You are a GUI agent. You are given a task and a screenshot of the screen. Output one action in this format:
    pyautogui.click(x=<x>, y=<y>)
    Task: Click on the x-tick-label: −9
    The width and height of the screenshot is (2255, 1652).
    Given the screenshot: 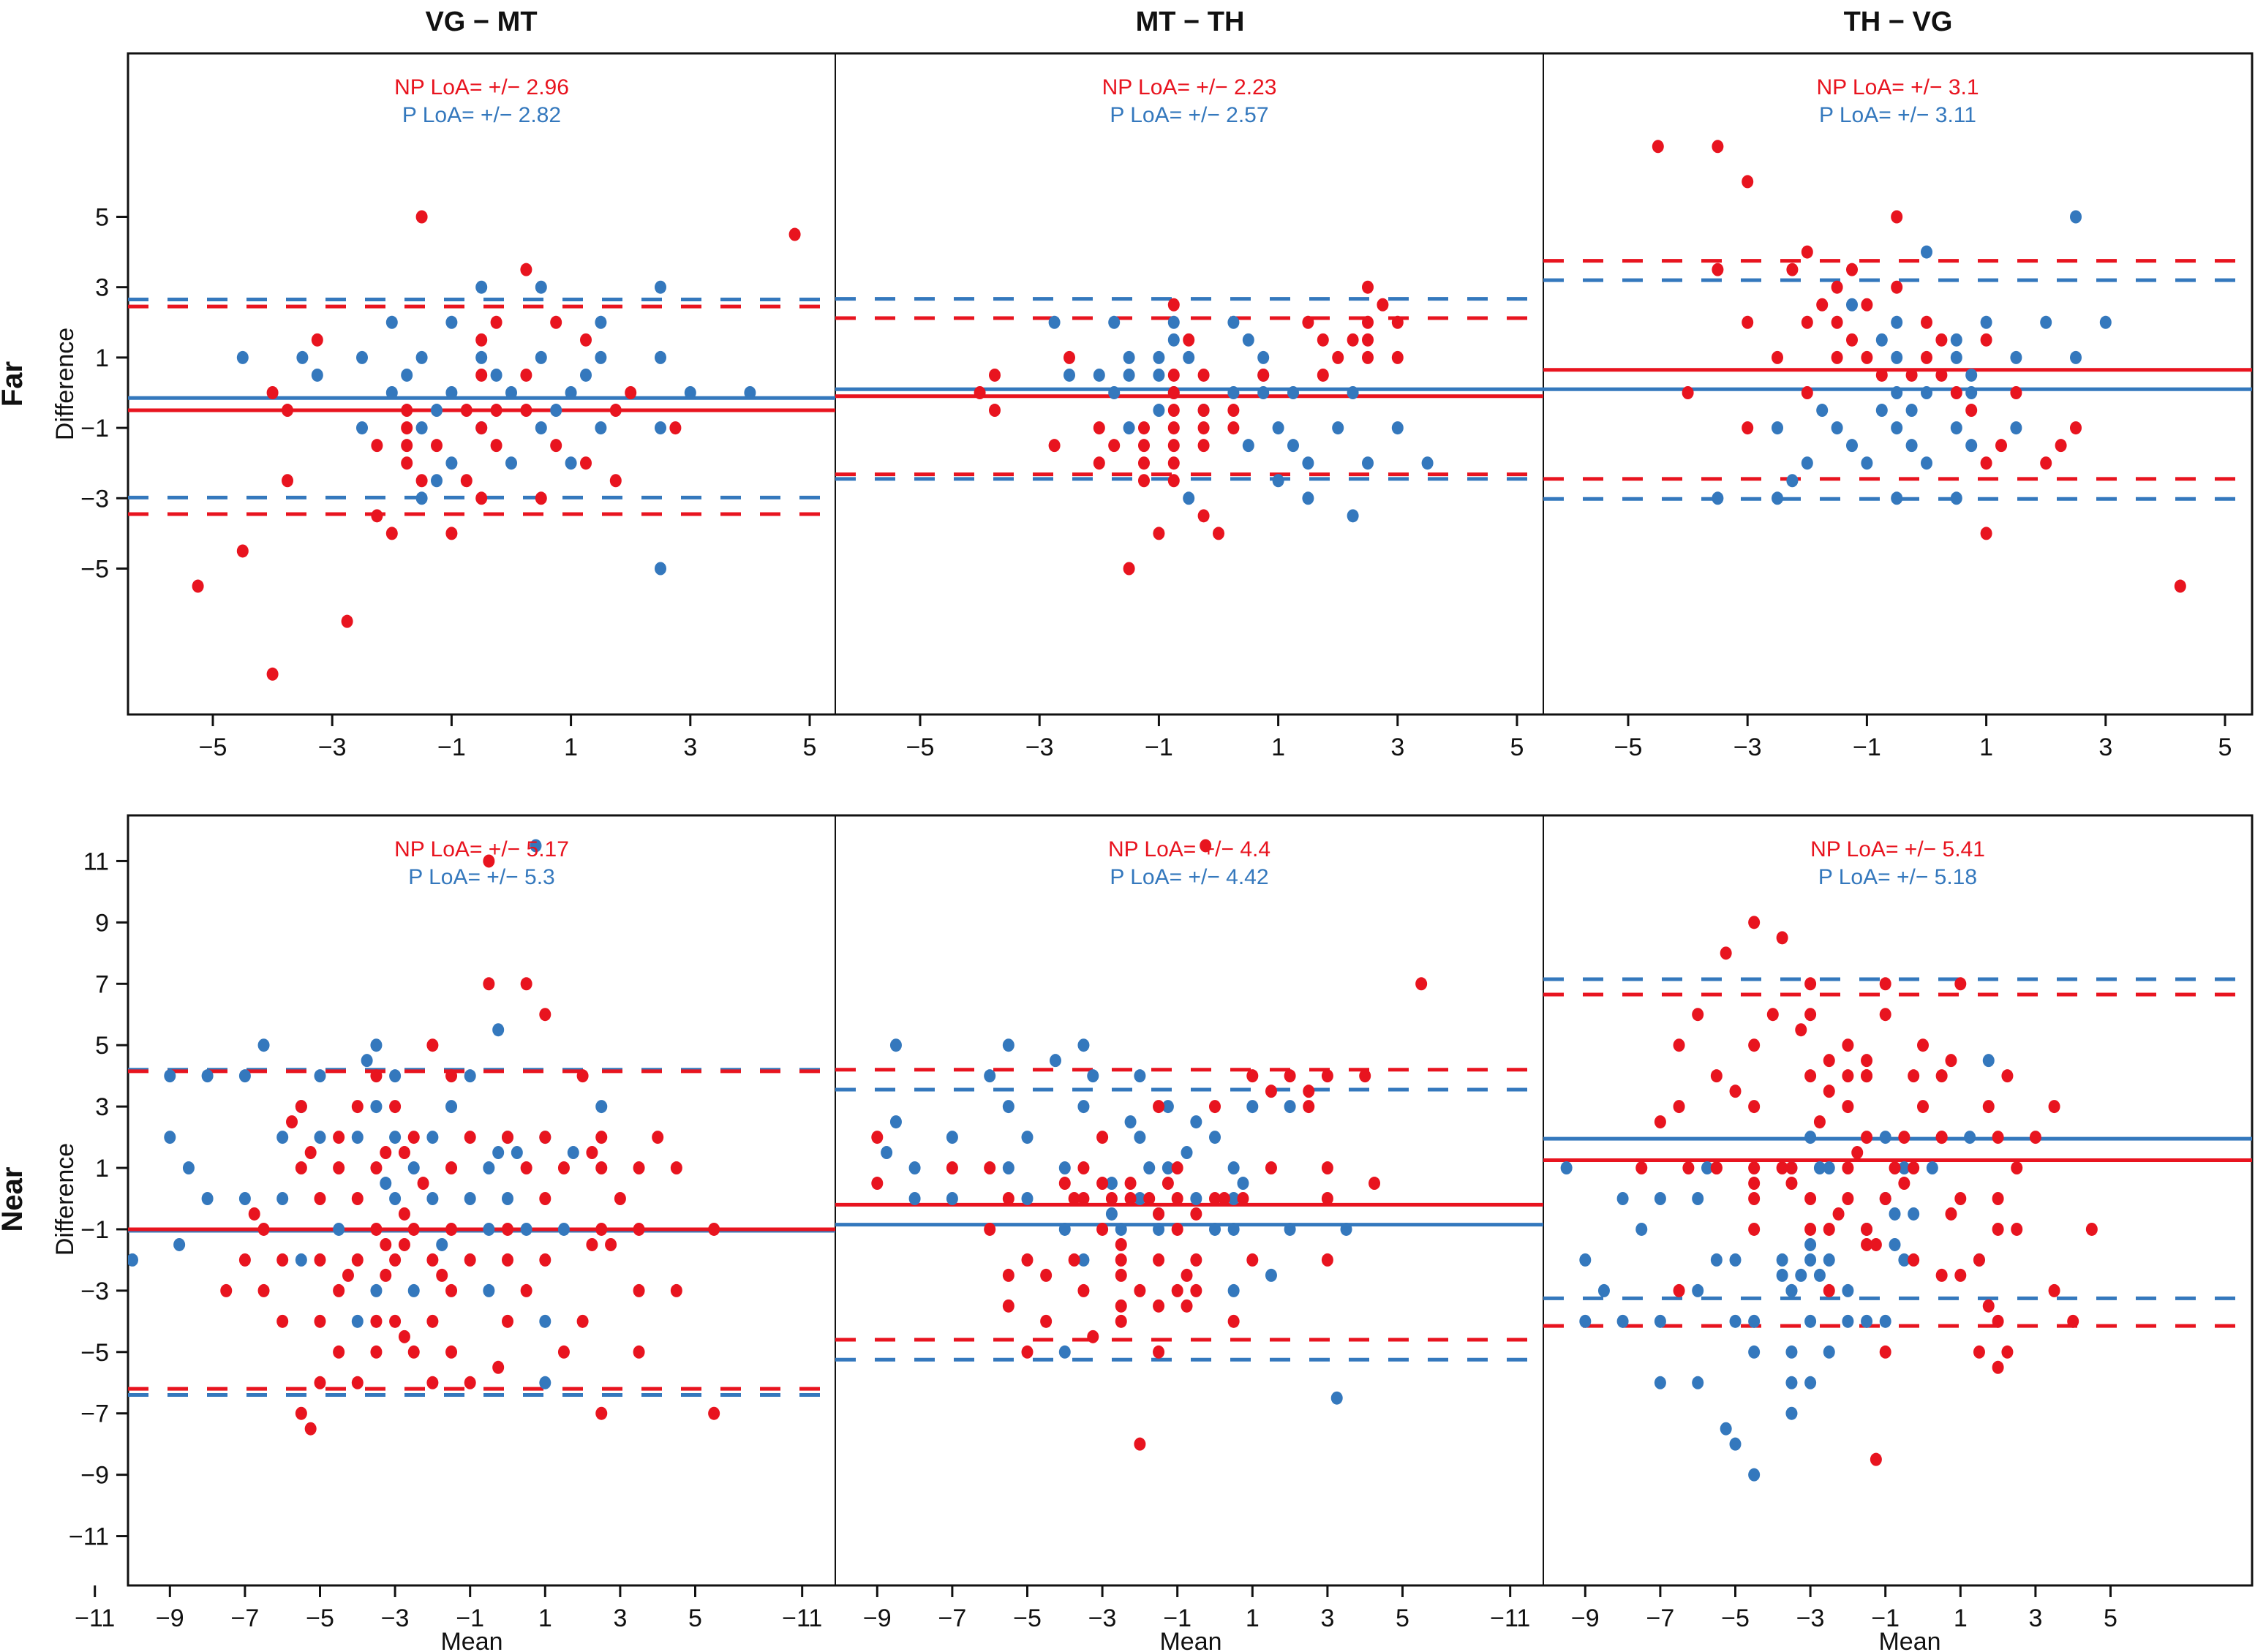 What is the action you would take?
    pyautogui.click(x=877, y=1618)
    